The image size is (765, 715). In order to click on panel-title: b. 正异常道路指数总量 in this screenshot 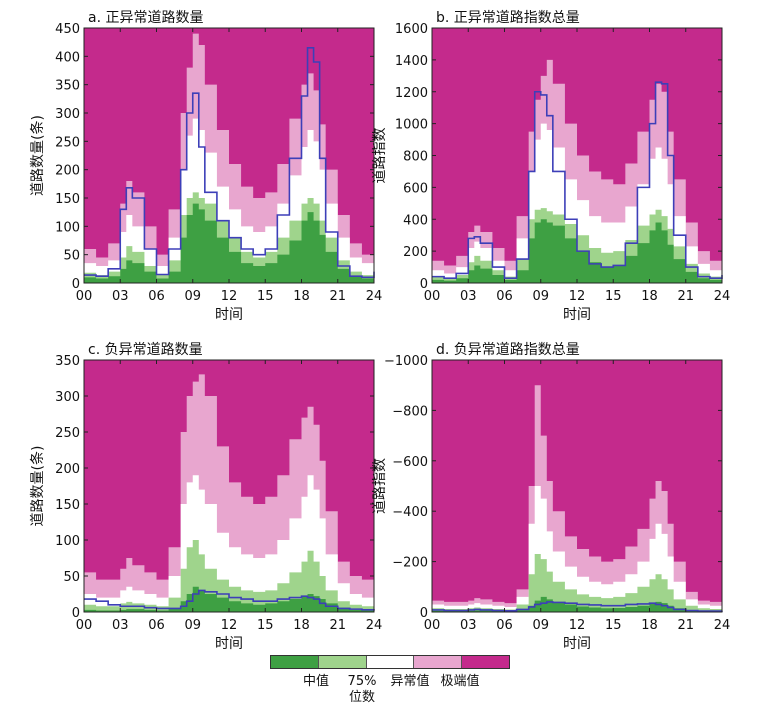, I will do `click(508, 18)`.